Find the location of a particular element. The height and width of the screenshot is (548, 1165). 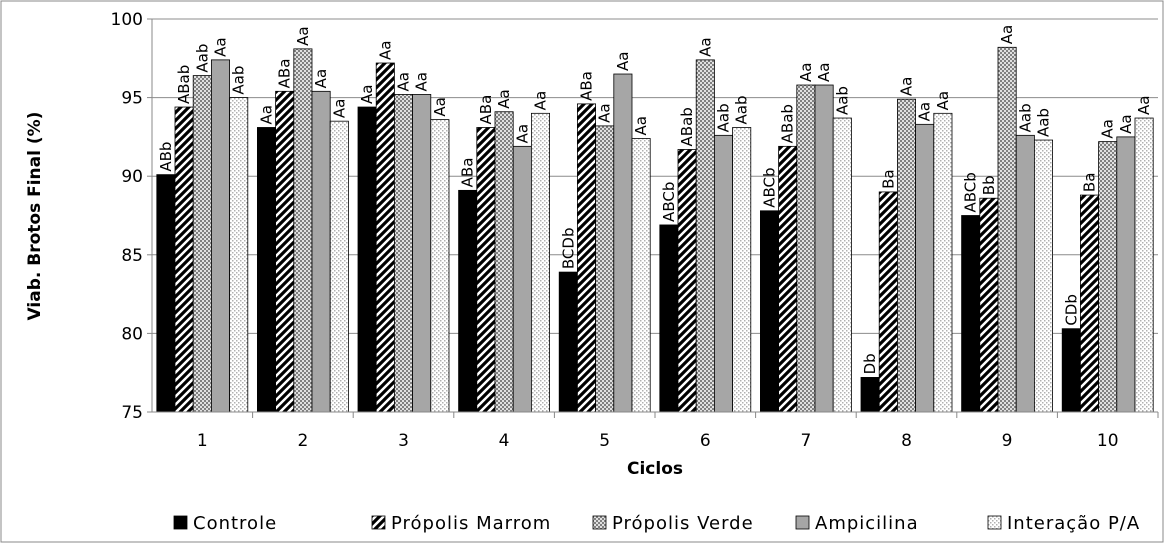

x-tick-label: 9 is located at coordinates (1007, 441).